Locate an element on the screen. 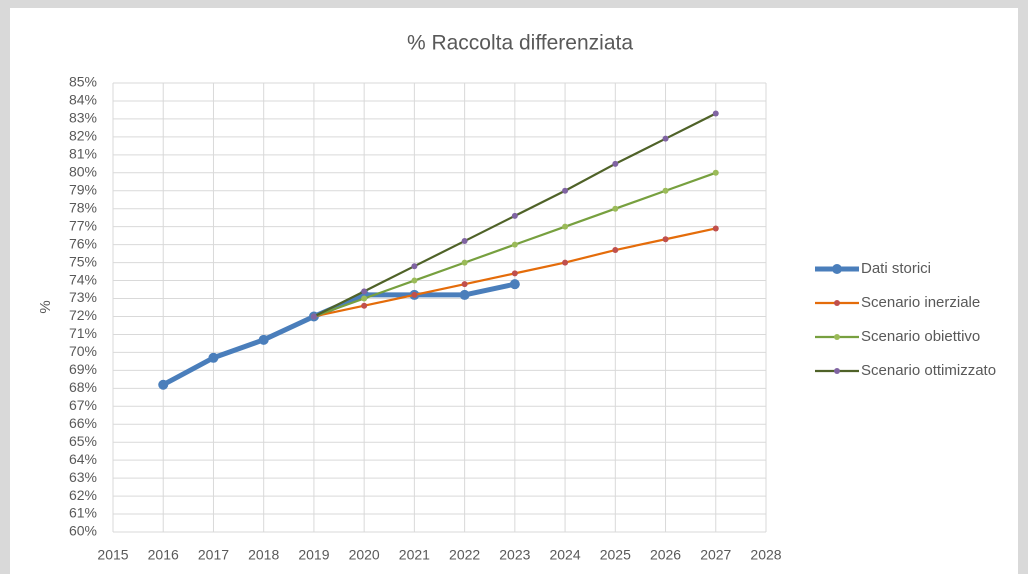 The image size is (1028, 574). series-line is located at coordinates (339, 334).